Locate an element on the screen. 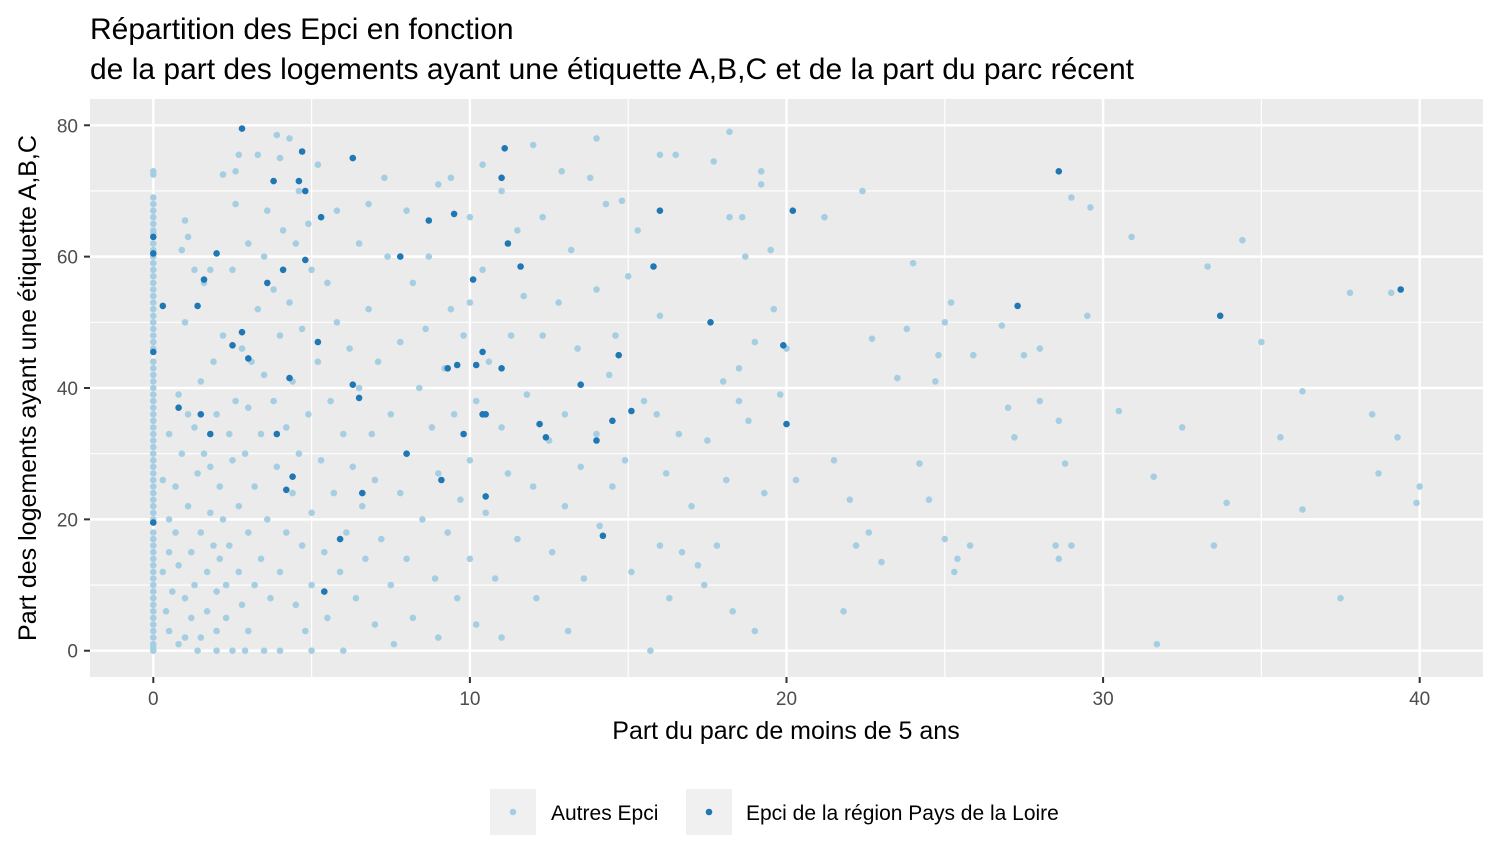 The width and height of the screenshot is (1497, 865). x-tick-label: 40 is located at coordinates (1419, 699).